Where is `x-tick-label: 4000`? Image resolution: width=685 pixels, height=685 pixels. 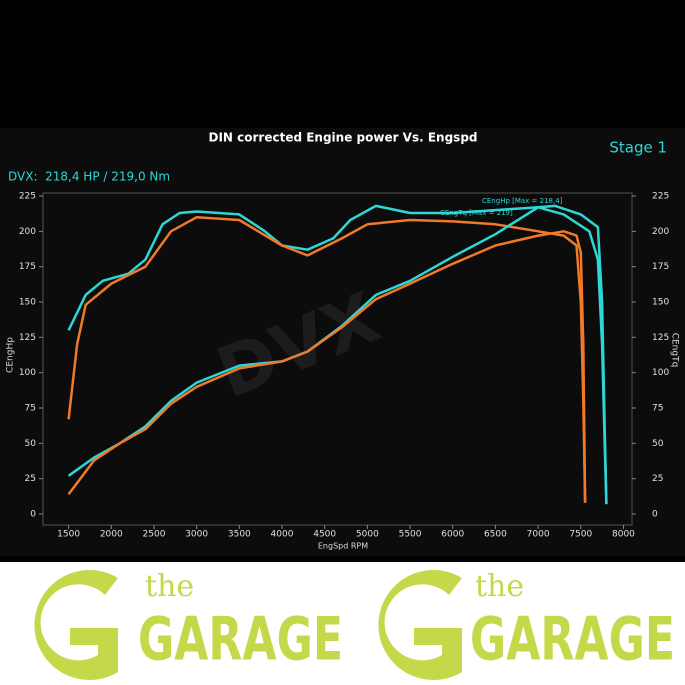 x-tick-label: 4000 is located at coordinates (282, 535).